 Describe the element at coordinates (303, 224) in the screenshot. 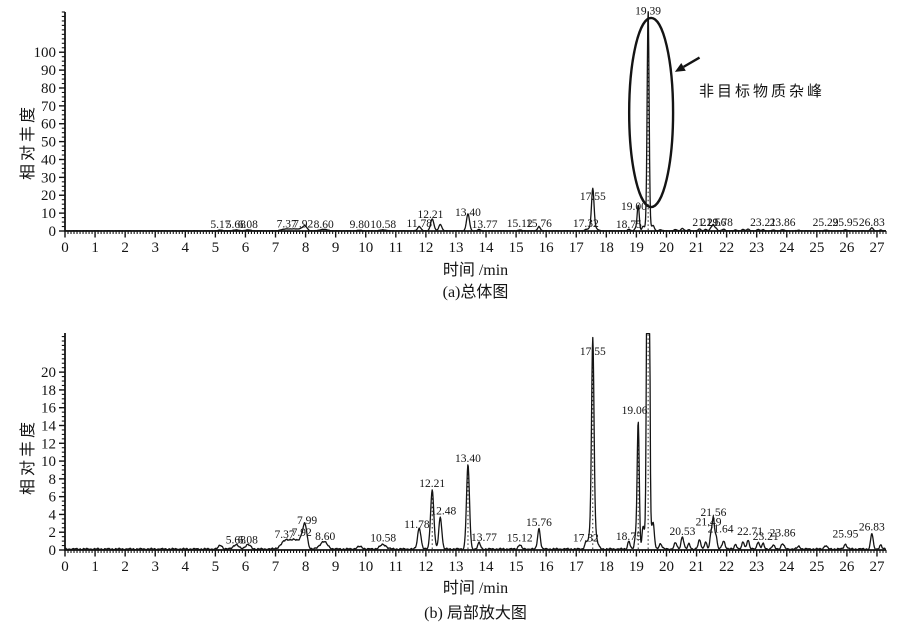

I see `chart-a-peak-label: 7.92` at that location.